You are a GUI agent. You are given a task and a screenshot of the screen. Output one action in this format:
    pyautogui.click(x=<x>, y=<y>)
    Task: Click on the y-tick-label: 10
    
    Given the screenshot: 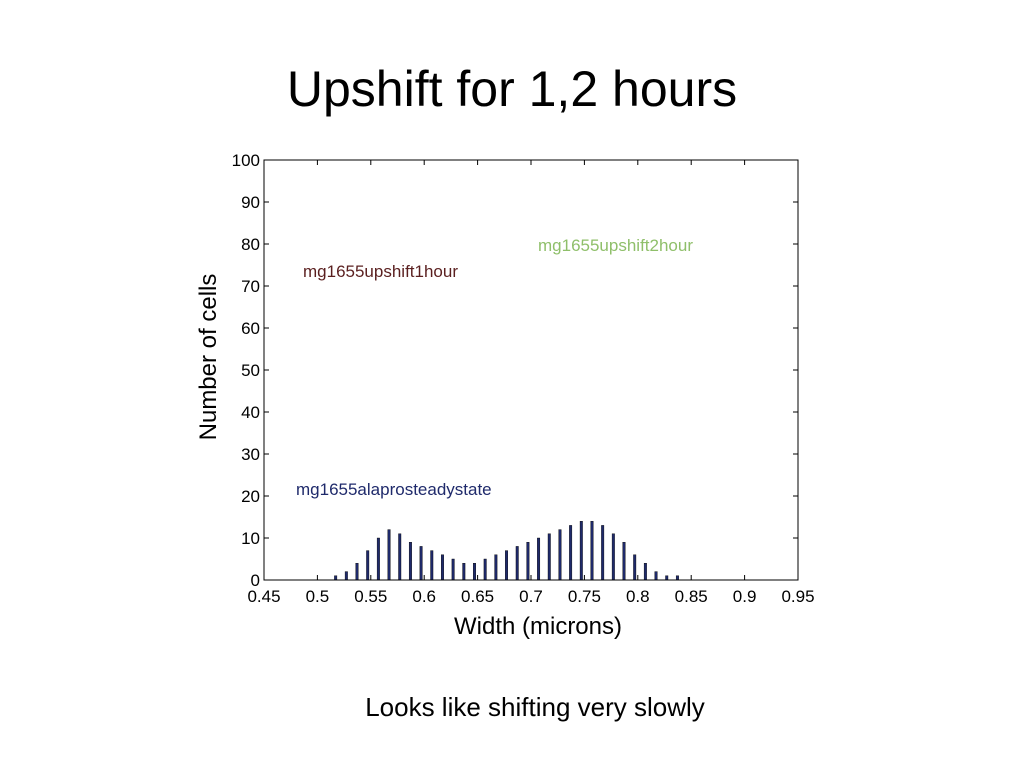 What is the action you would take?
    pyautogui.click(x=250, y=538)
    